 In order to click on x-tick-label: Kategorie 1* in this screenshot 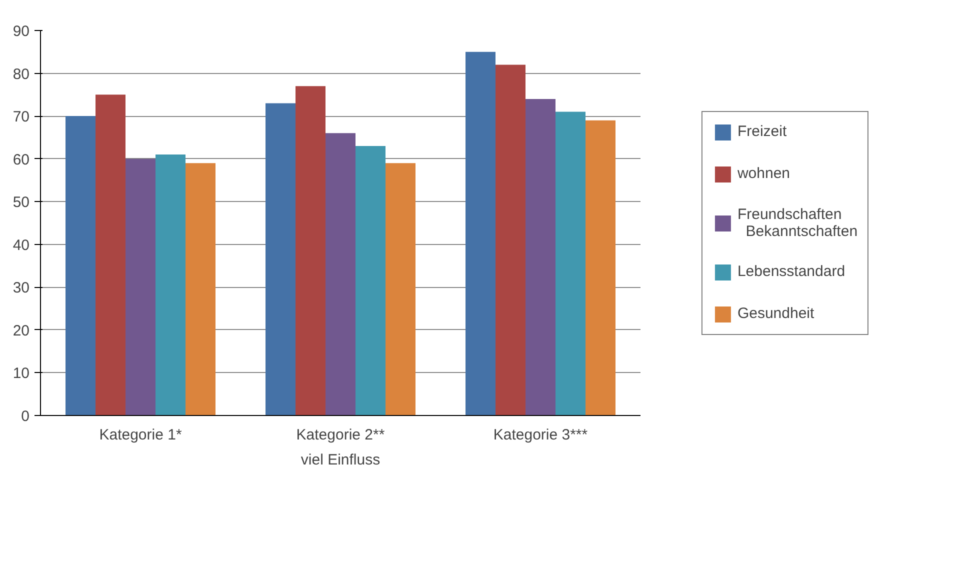, I will do `click(140, 435)`.